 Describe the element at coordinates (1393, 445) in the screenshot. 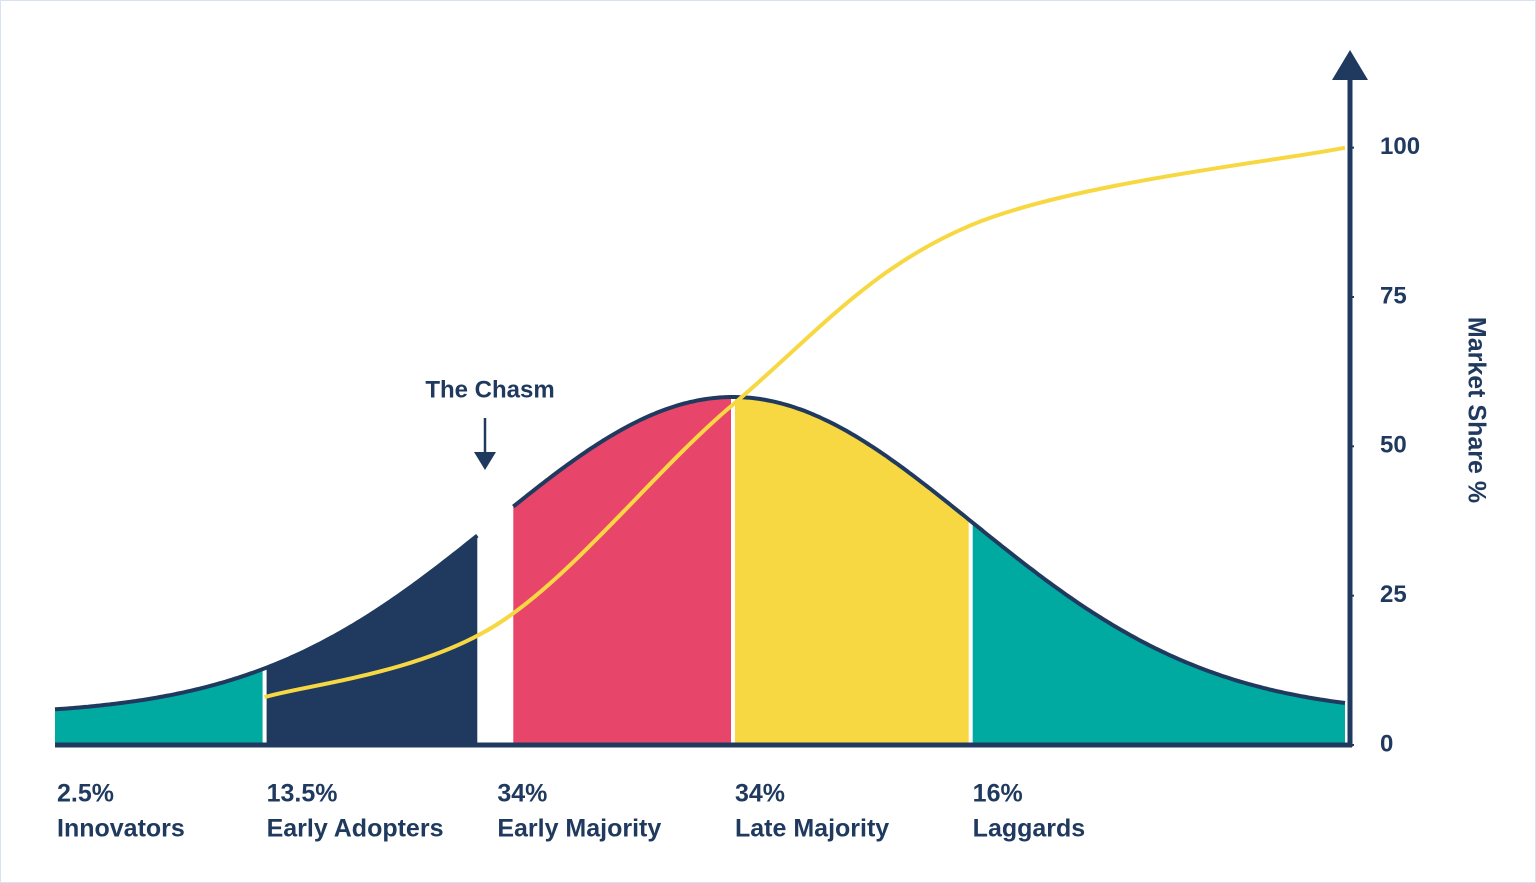

I see `y-tick-label: 50` at that location.